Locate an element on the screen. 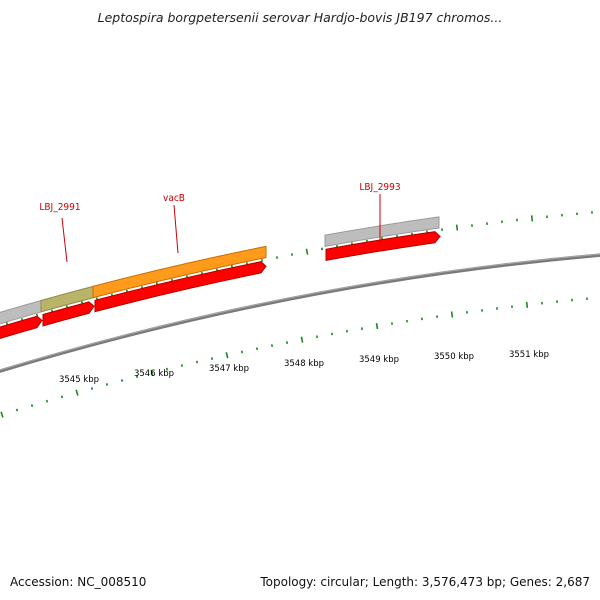 This screenshot has height=600, width=600. gene-label-vacb: vacB is located at coordinates (174, 198).